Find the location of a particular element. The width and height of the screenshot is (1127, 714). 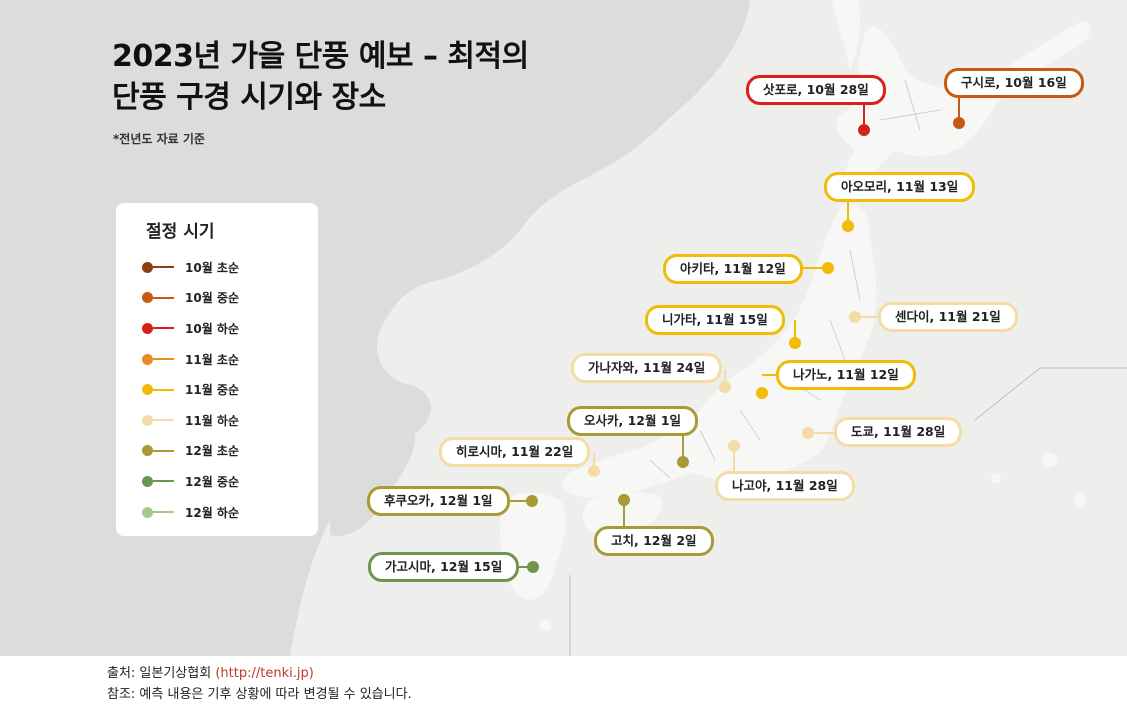

city-callout-label: 나가노, 11월 12일 is located at coordinates (846, 375).